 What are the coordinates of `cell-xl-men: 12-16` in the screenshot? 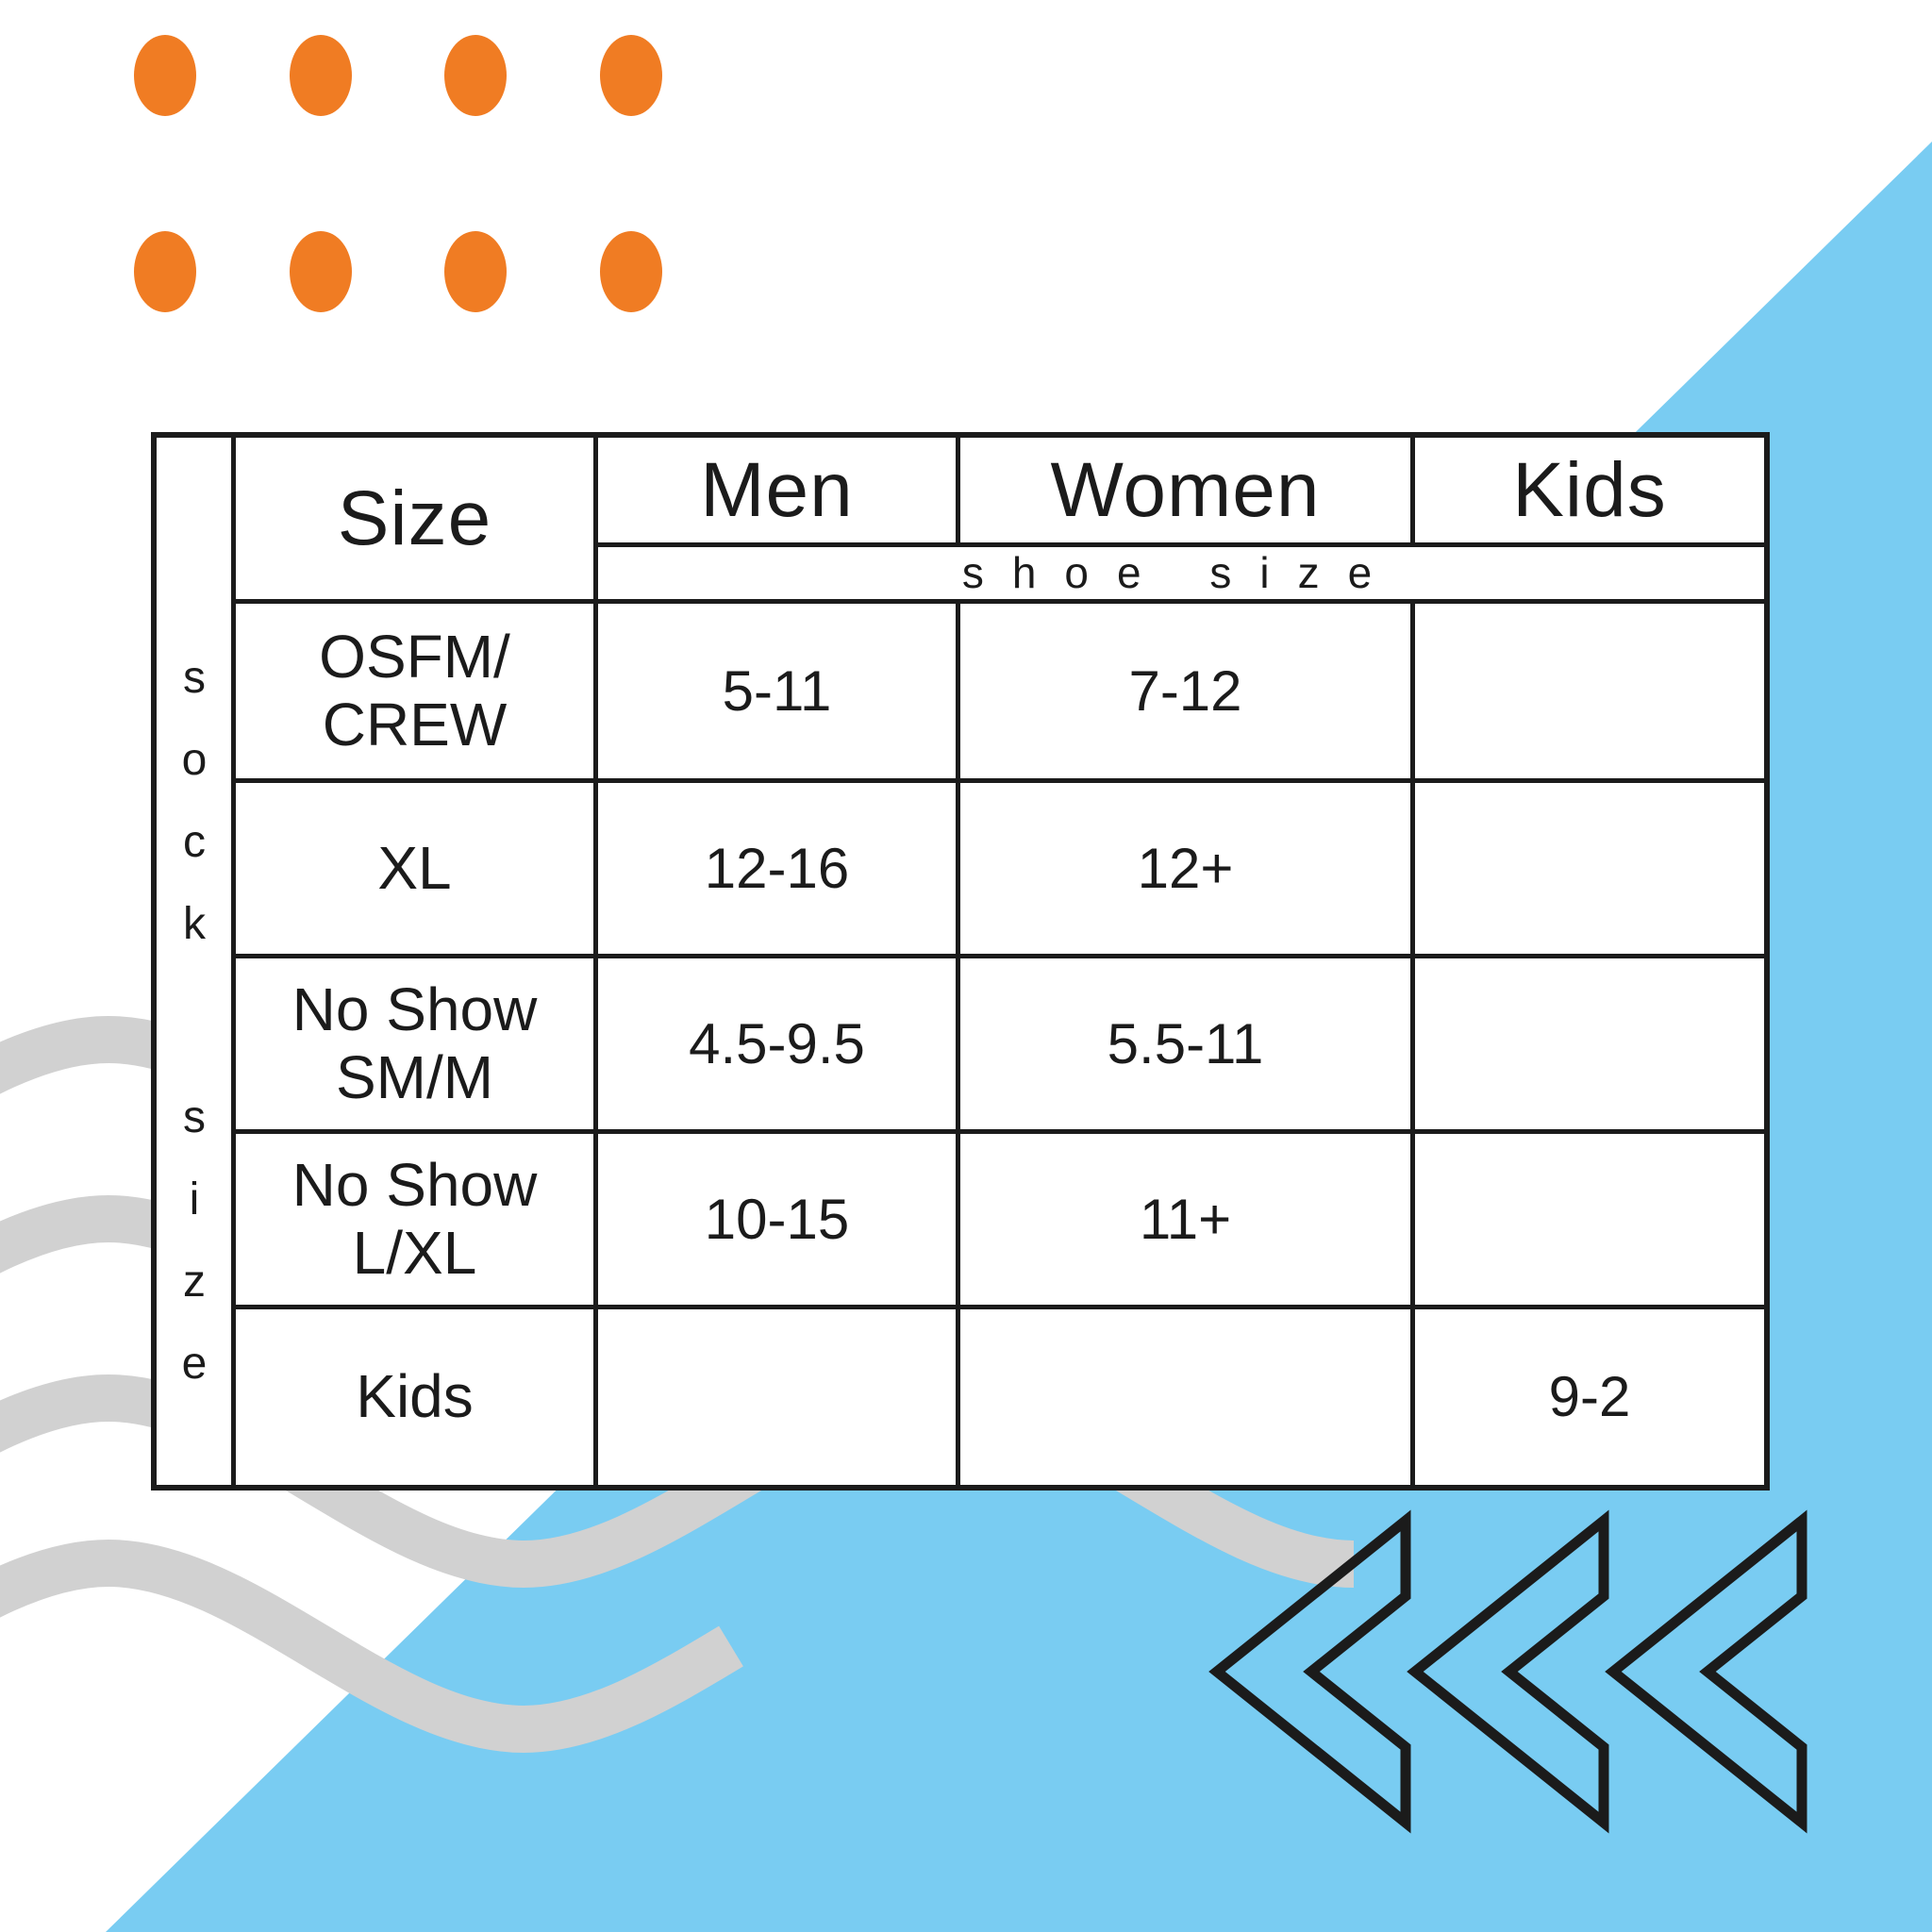 It's located at (779, 871).